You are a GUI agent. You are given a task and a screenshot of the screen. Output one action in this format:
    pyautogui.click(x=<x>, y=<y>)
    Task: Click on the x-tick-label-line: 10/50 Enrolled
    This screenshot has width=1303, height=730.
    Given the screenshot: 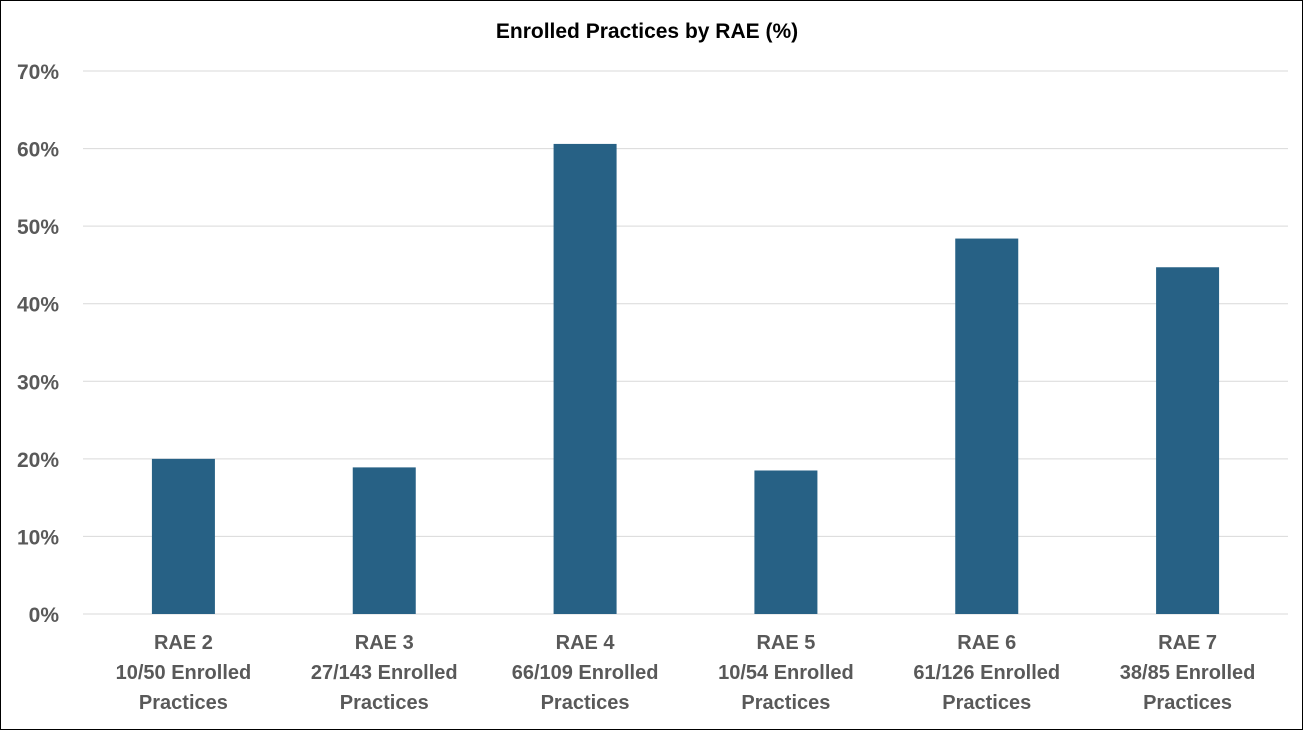 What is the action you would take?
    pyautogui.click(x=184, y=673)
    